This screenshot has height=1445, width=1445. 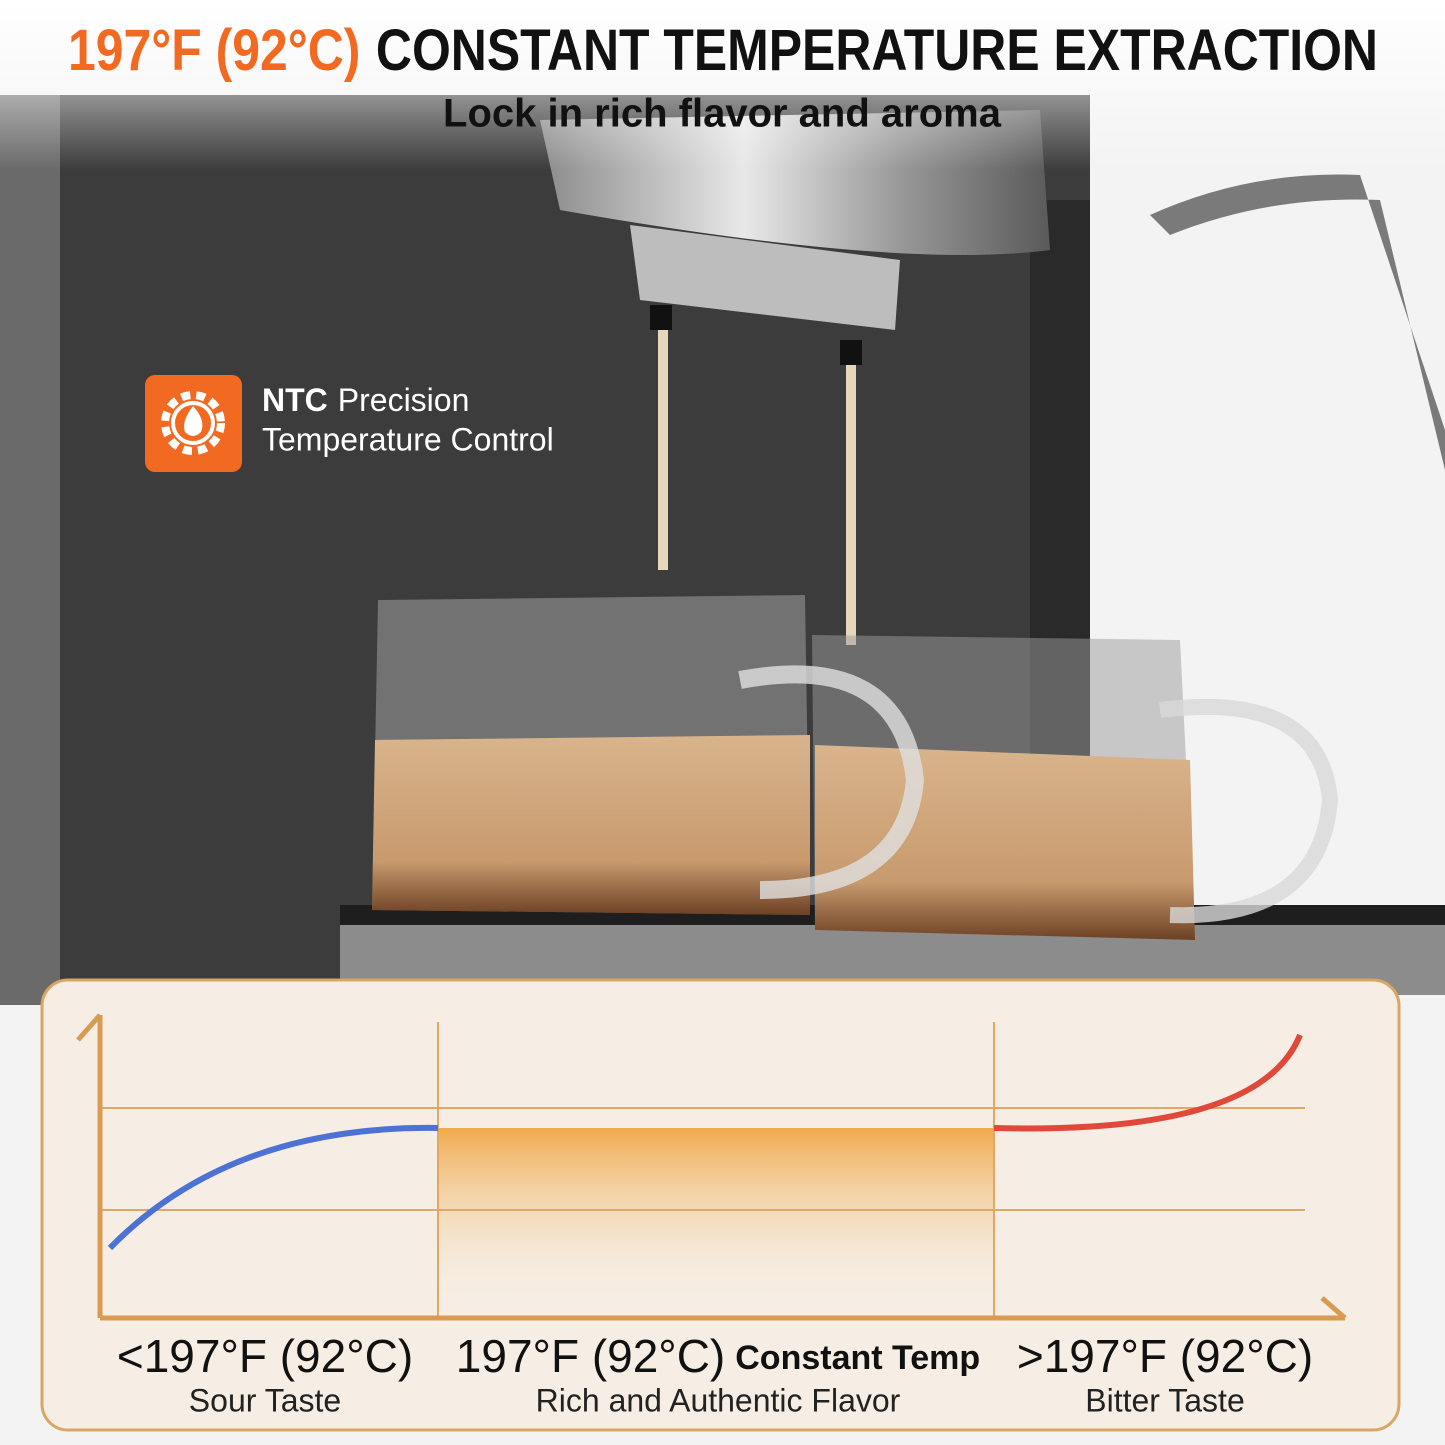 I want to click on feature-line1: NTC Precision, so click(x=365, y=400).